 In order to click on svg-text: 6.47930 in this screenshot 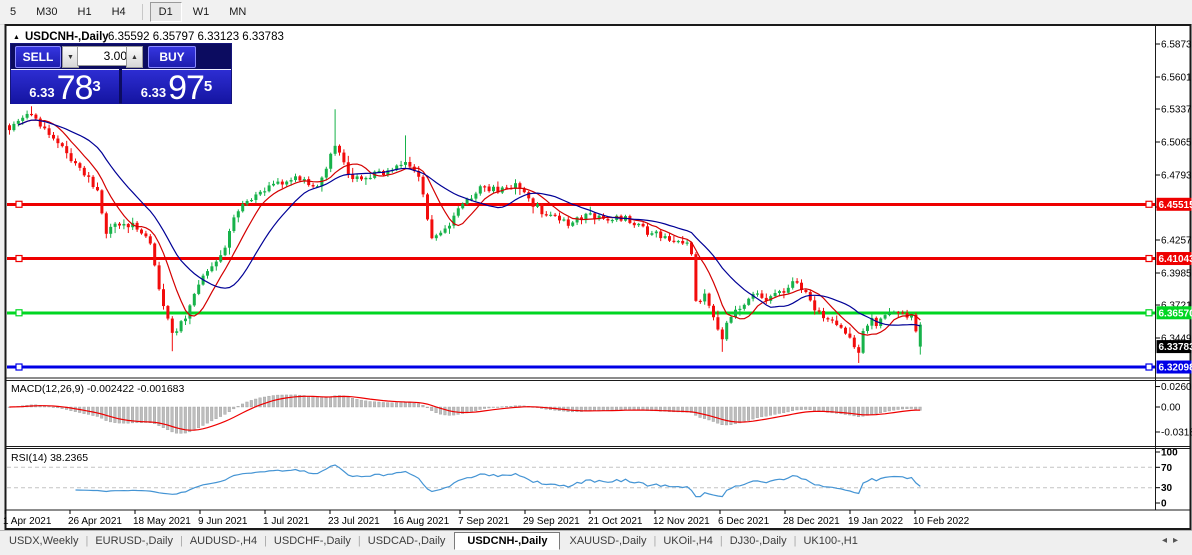, I will do `click(1176, 175)`.